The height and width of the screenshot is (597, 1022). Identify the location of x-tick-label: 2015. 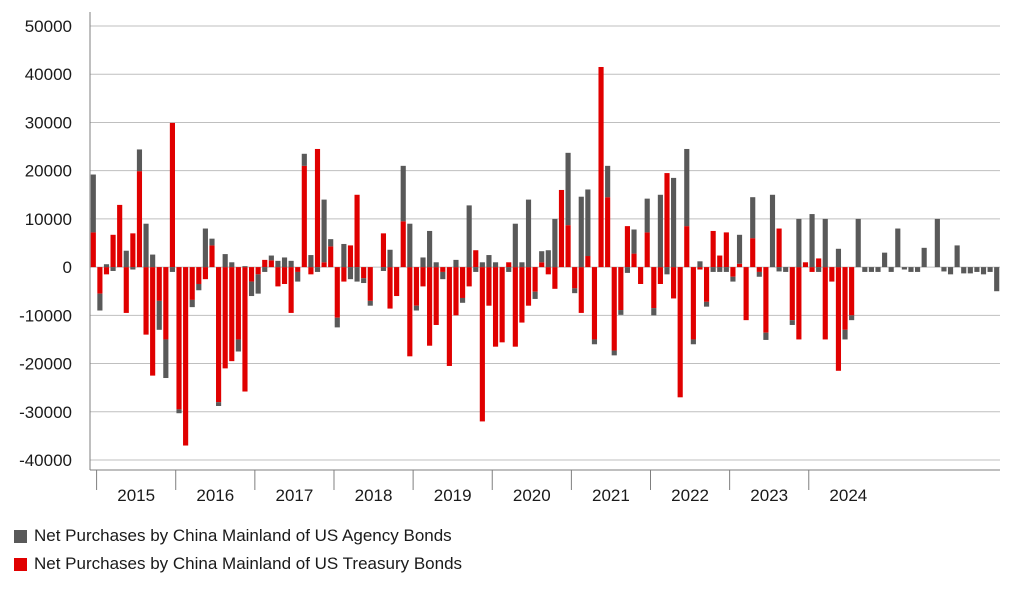
(136, 495).